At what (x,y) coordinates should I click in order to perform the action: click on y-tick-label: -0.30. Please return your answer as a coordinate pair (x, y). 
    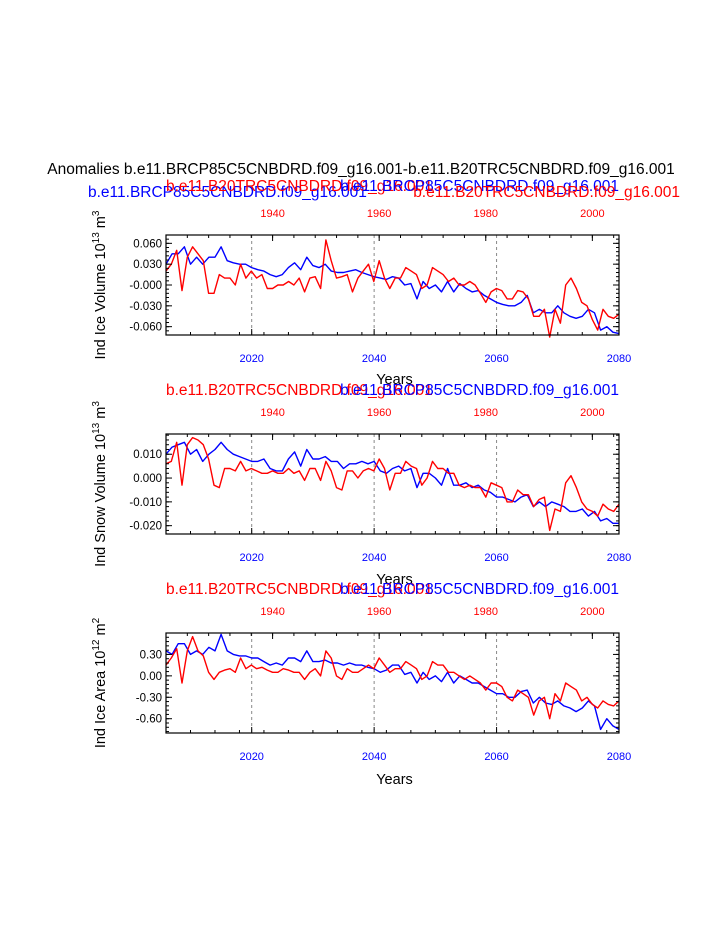
    Looking at the image, I should click on (149, 698).